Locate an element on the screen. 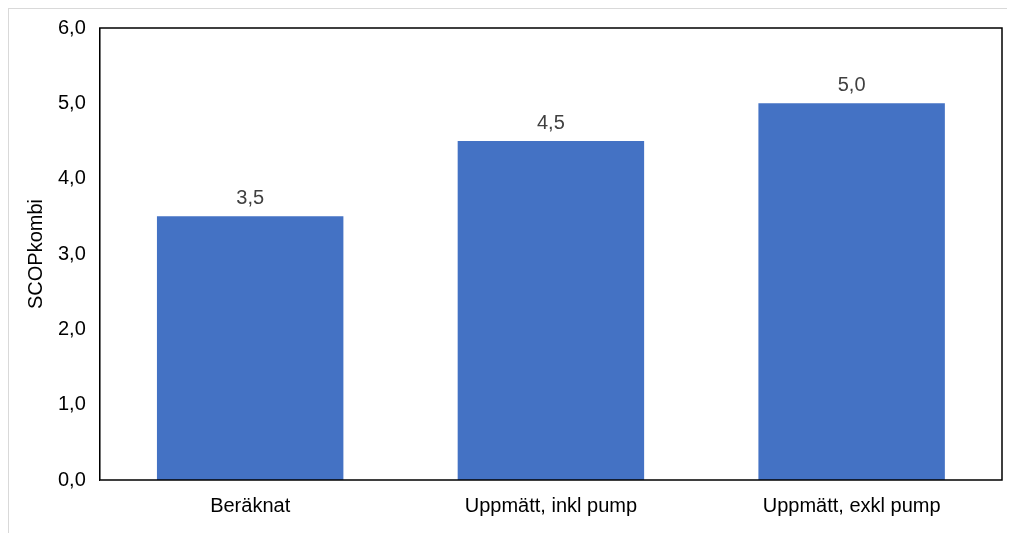 This screenshot has height=540, width=1014. x-tick-label: Uppmätt, exkl pump is located at coordinates (851, 504).